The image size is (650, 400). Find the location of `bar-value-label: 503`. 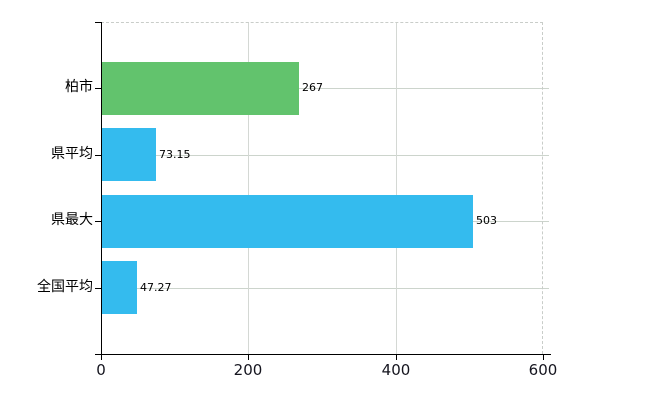

bar-value-label: 503 is located at coordinates (486, 220).